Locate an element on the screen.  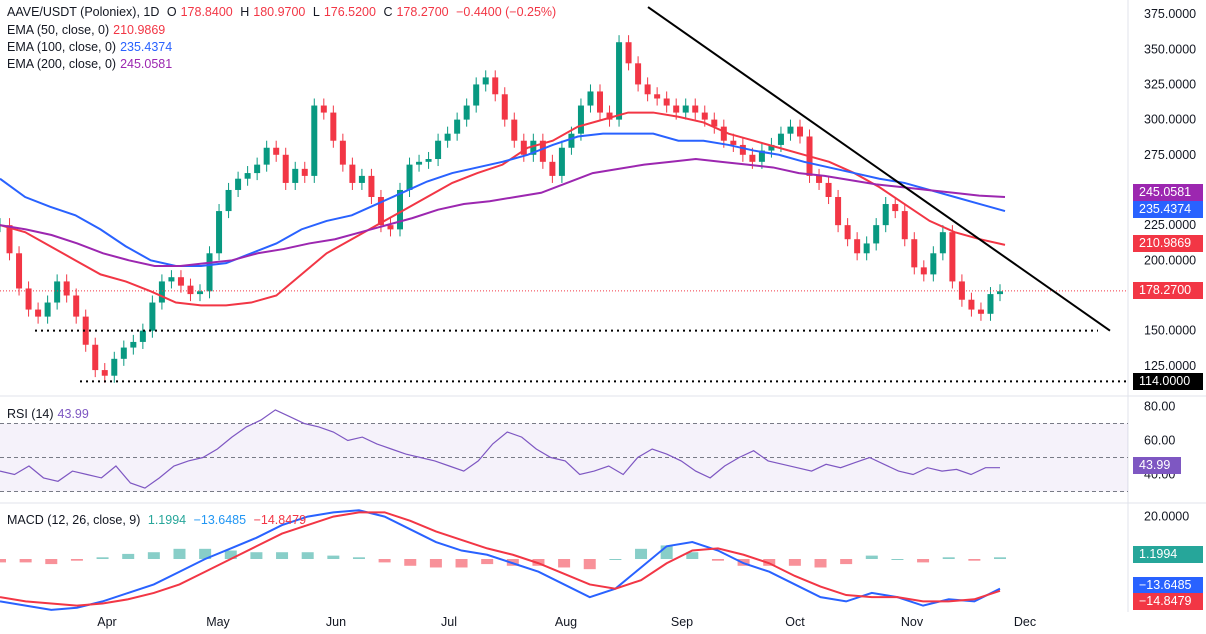
price-tick-label: 350.0000 is located at coordinates (1170, 49).